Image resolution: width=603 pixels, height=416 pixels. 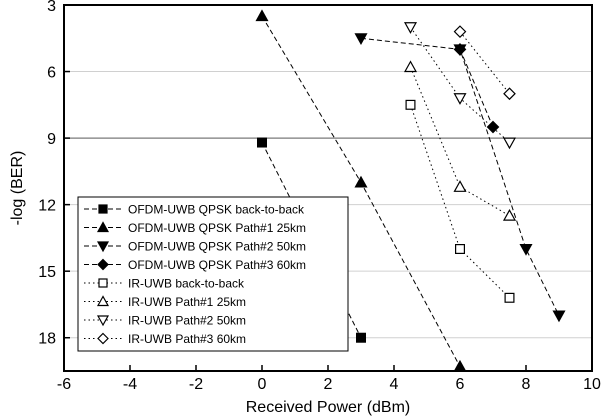 I want to click on legend-label: OFDM-UWB QPSK Path#3 60km, so click(x=217, y=265).